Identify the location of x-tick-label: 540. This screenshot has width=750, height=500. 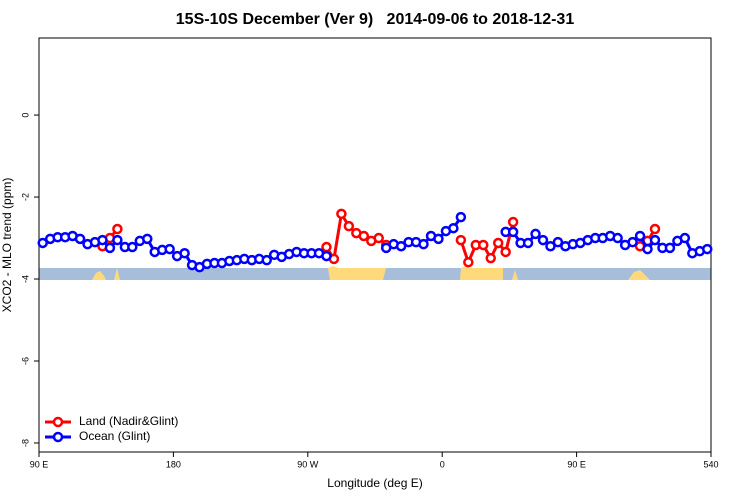
(710, 464).